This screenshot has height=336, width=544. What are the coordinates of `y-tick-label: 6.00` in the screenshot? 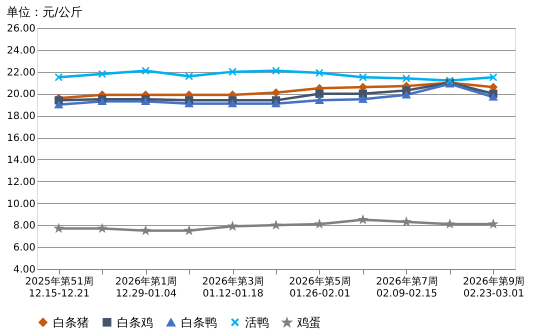 It's located at (24, 248).